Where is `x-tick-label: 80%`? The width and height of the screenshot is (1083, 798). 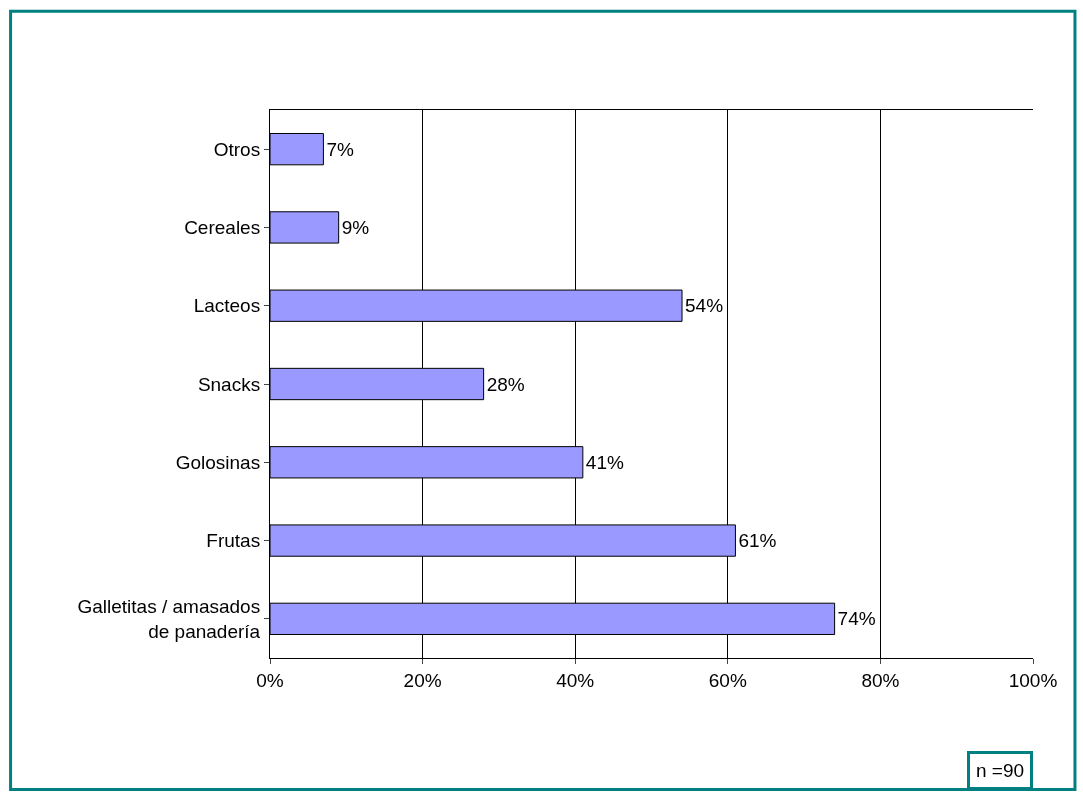 x-tick-label: 80% is located at coordinates (880, 680).